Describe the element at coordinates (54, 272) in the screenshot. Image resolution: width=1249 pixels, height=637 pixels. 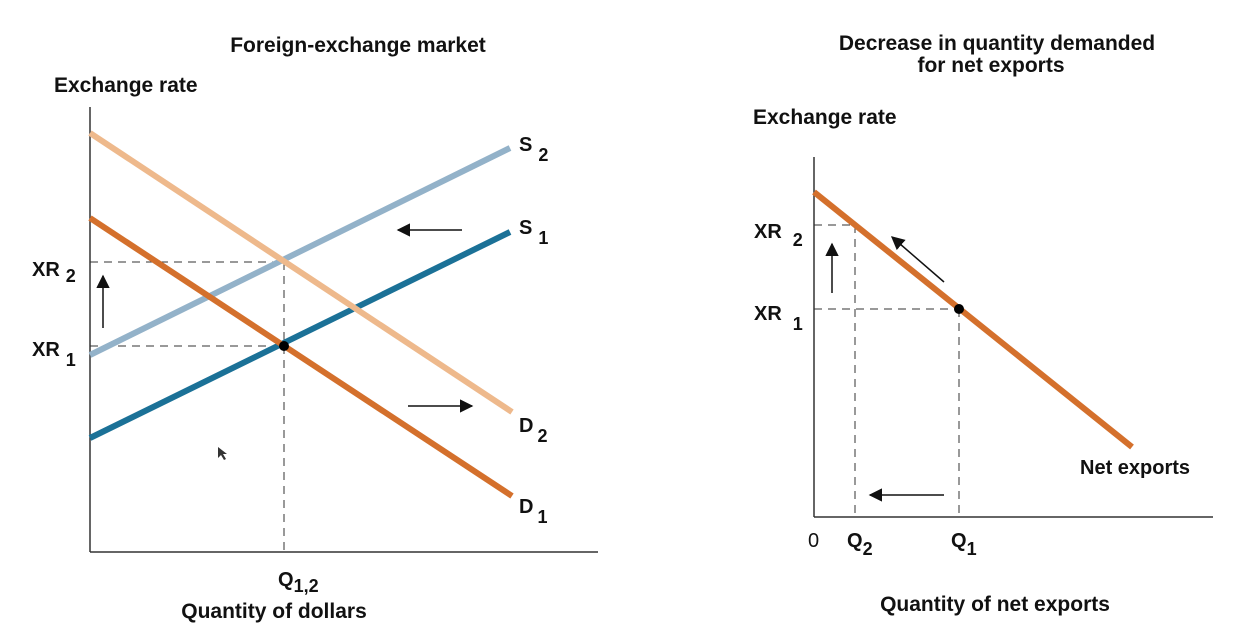
I see `left-xr2-label: XR 2` at that location.